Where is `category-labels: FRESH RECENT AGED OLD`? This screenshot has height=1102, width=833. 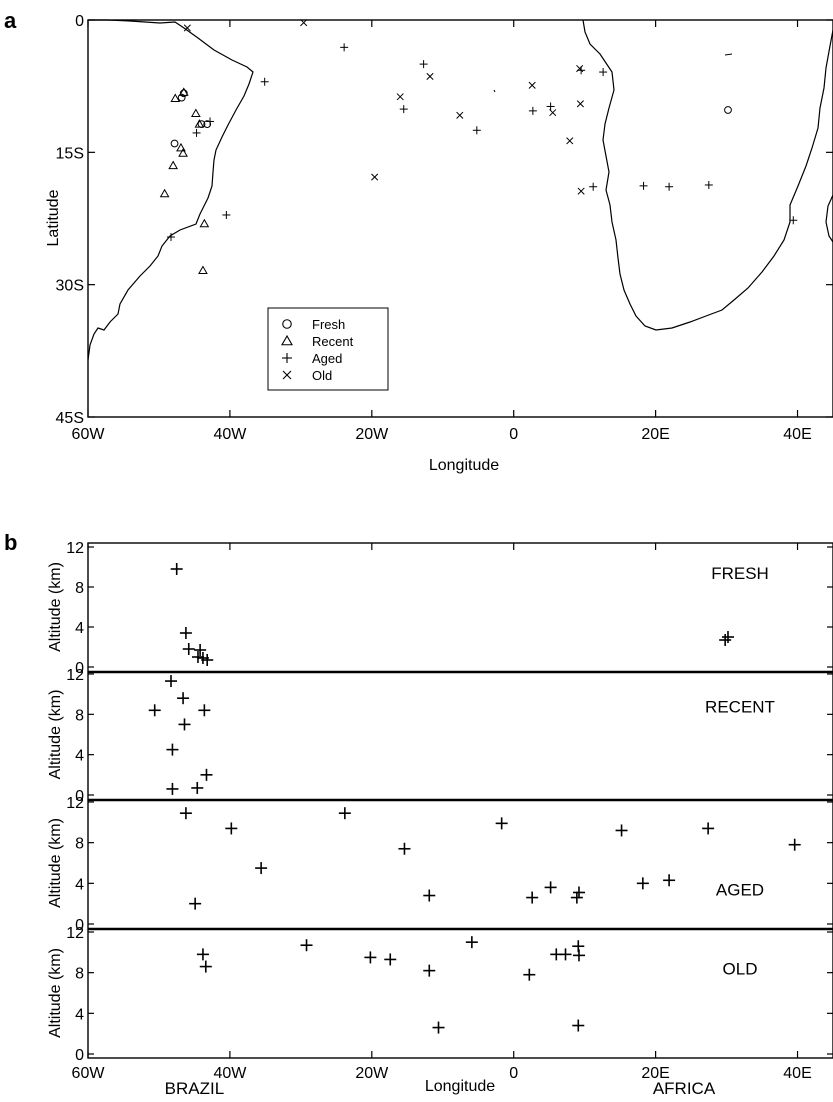 category-labels: FRESH RECENT AGED OLD is located at coordinates (740, 771).